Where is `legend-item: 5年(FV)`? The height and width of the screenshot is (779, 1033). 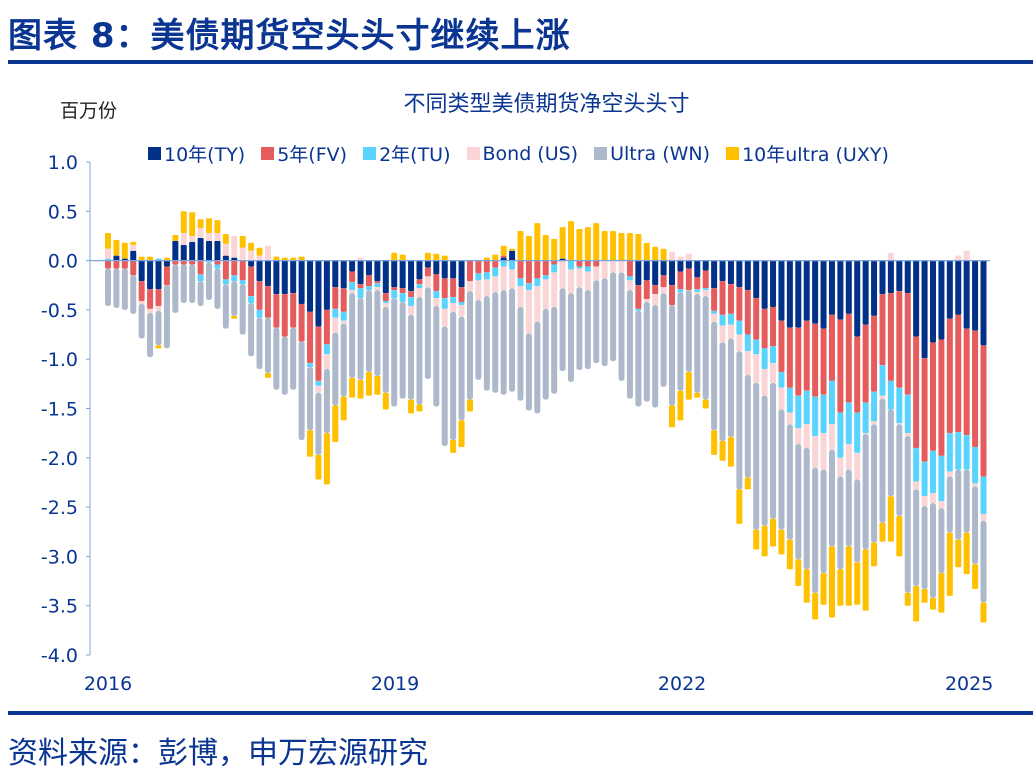
legend-item: 5年(FV) is located at coordinates (304, 153).